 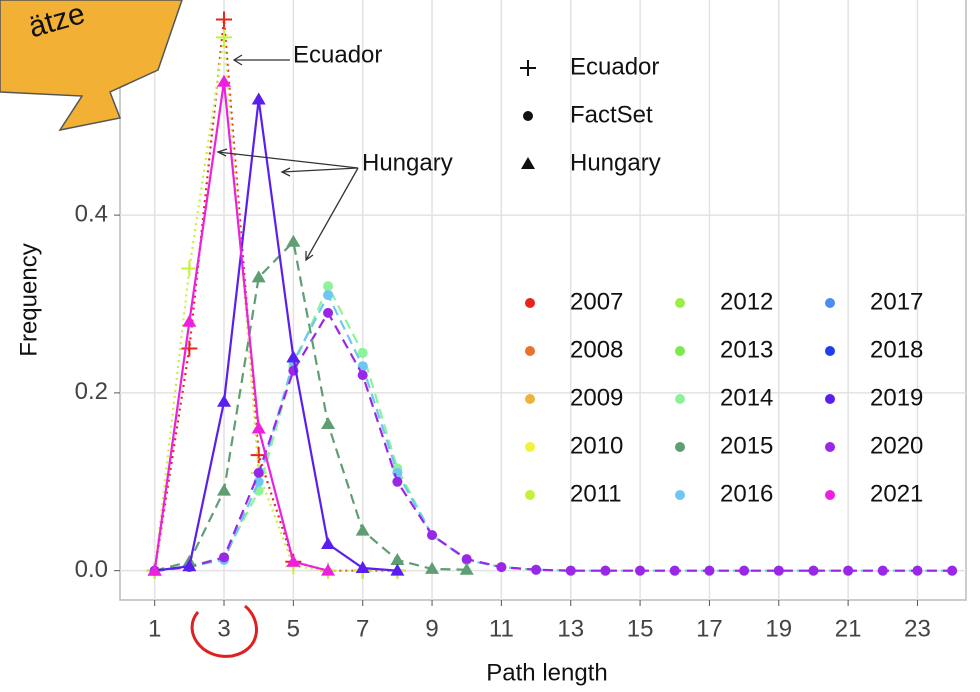 What do you see at coordinates (596, 301) in the screenshot?
I see `legend-label: 2007` at bounding box center [596, 301].